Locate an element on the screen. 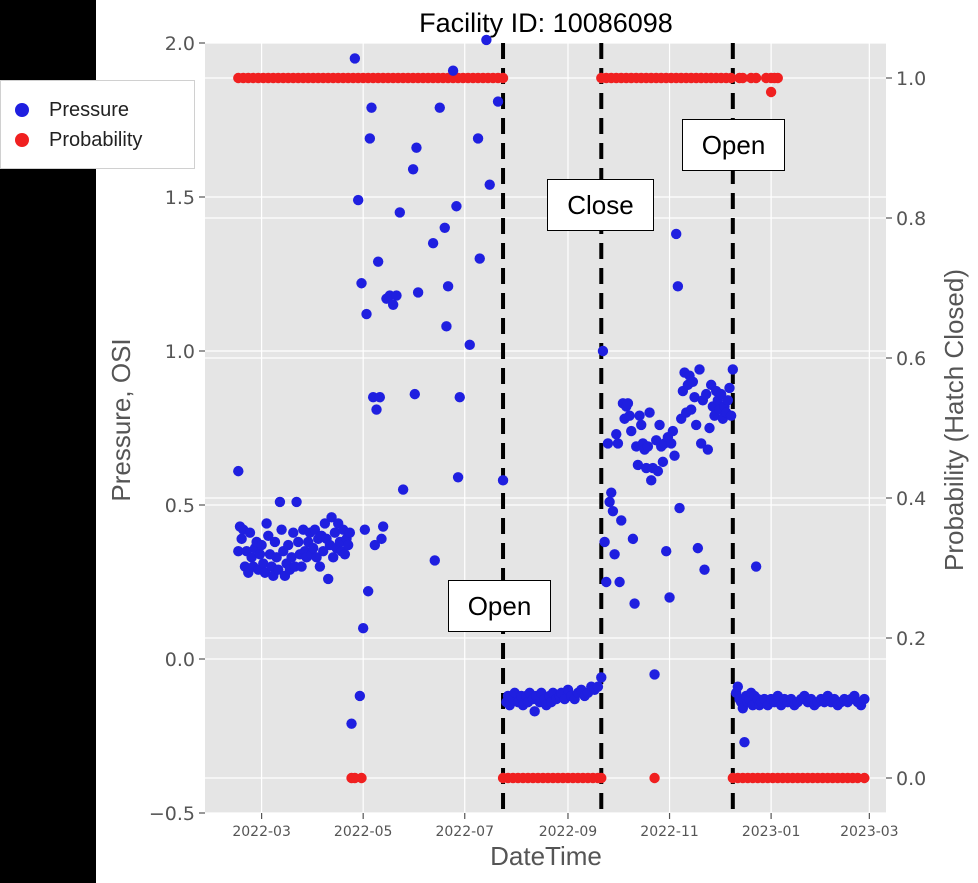 The width and height of the screenshot is (978, 883). x-tick-label: 2022-07 is located at coordinates (464, 832).